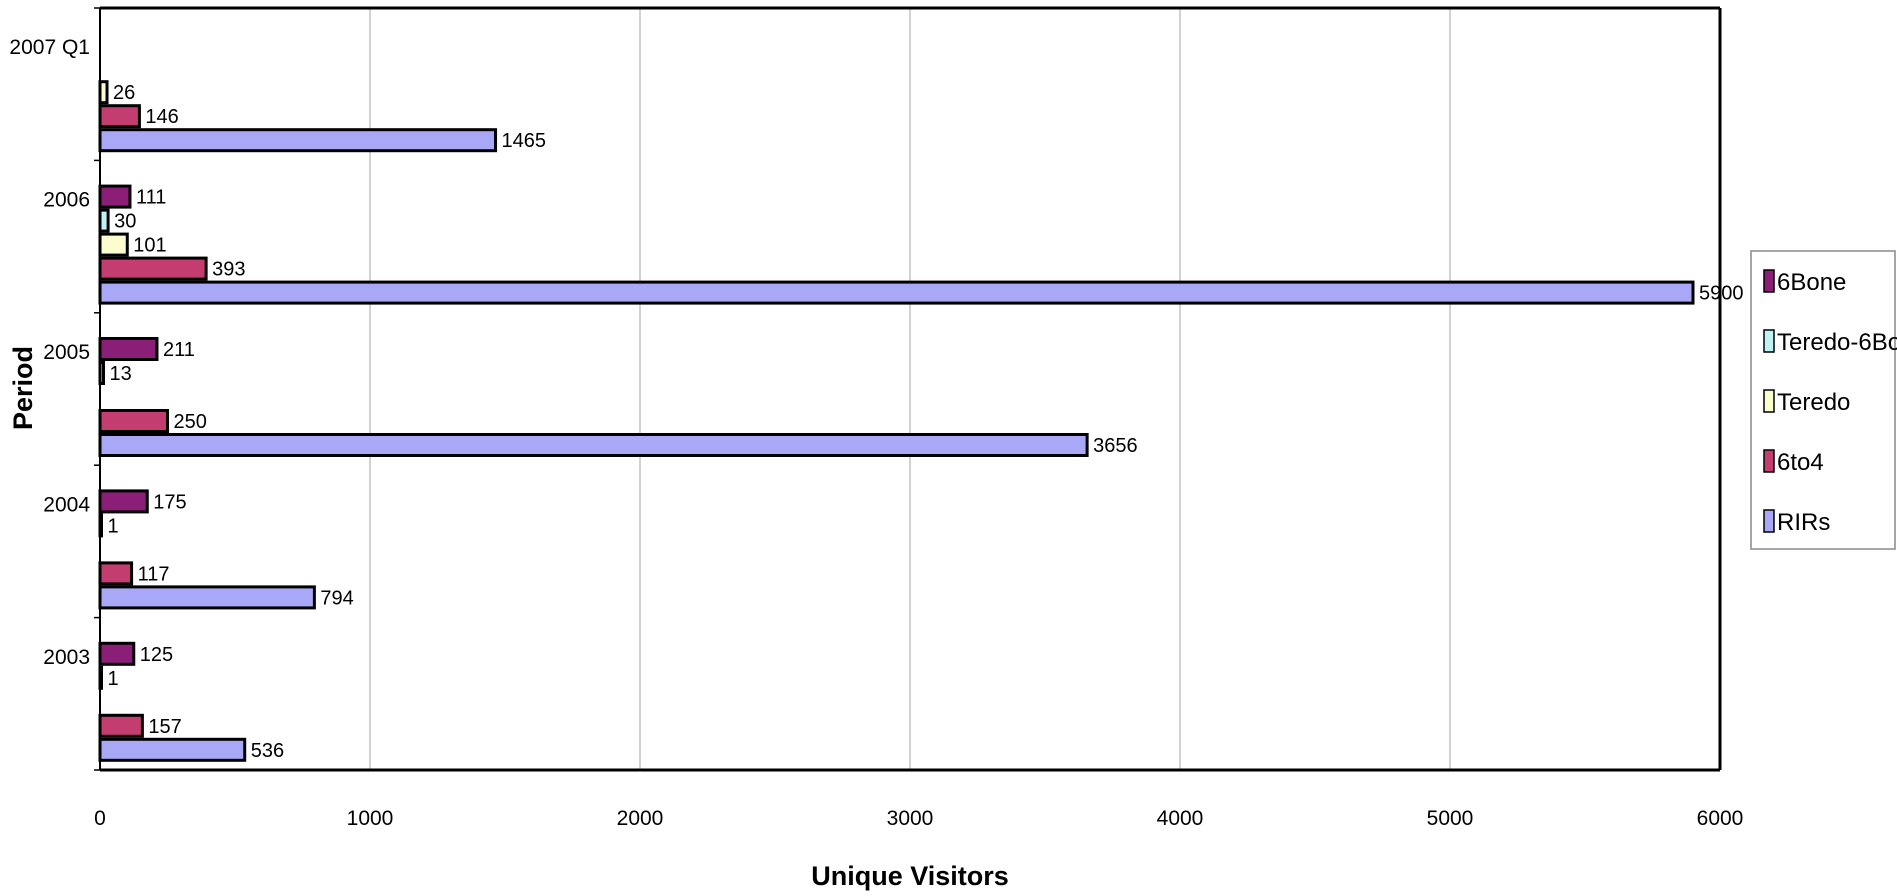  Describe the element at coordinates (910, 818) in the screenshot. I see `x-tick-label: 3000` at that location.